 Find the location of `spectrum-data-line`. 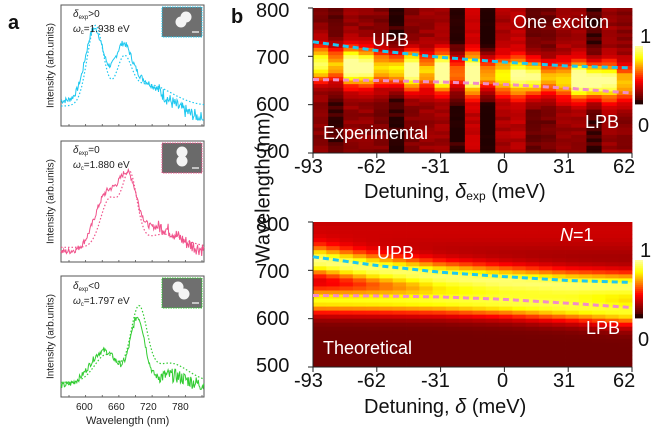

spectrum-data-line is located at coordinates (132, 74).